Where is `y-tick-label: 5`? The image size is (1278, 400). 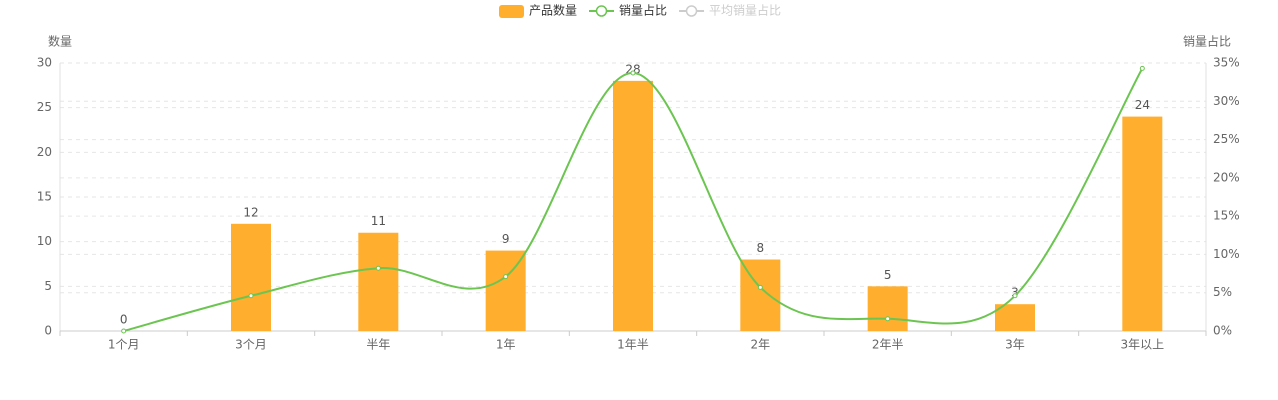
y-tick-label: 5 is located at coordinates (48, 286).